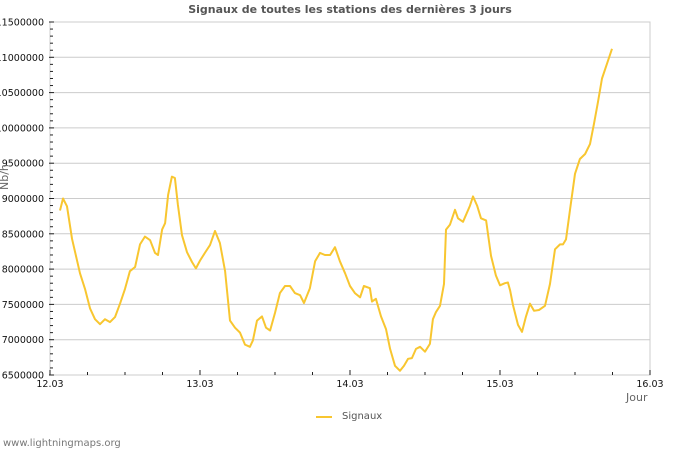 This screenshot has height=450, width=700. Describe the element at coordinates (362, 416) in the screenshot. I see `legend-label: Signaux` at that location.